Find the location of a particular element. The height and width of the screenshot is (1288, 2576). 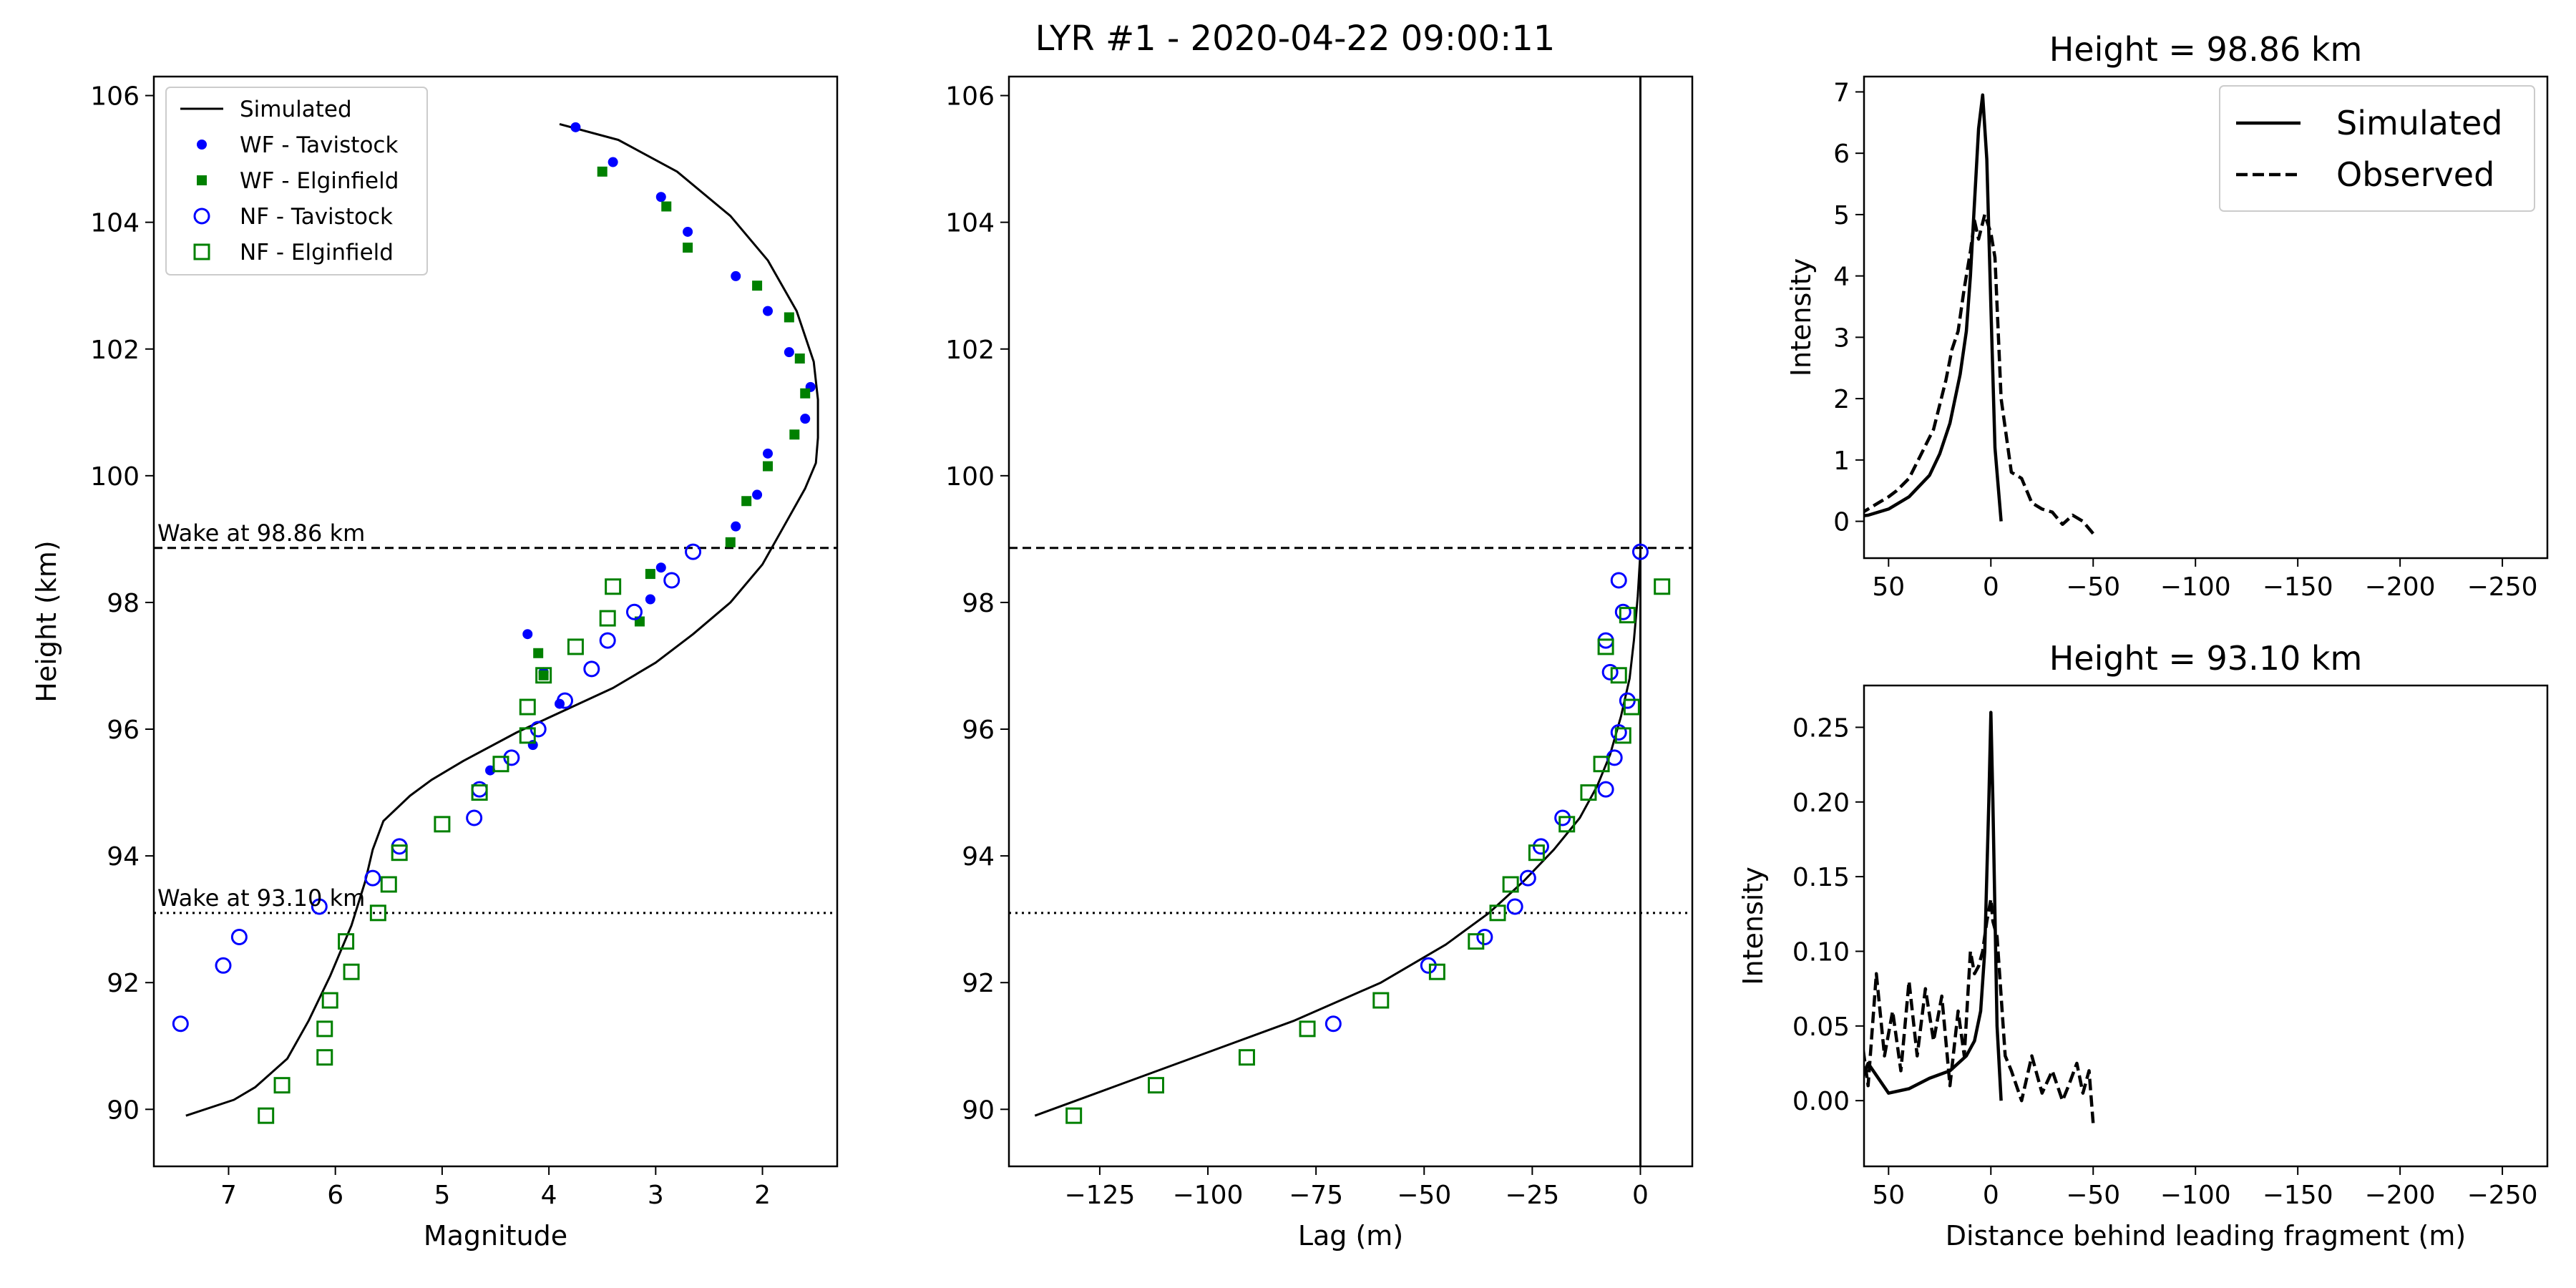

y-tick-label: 0.10 is located at coordinates (1821, 952).